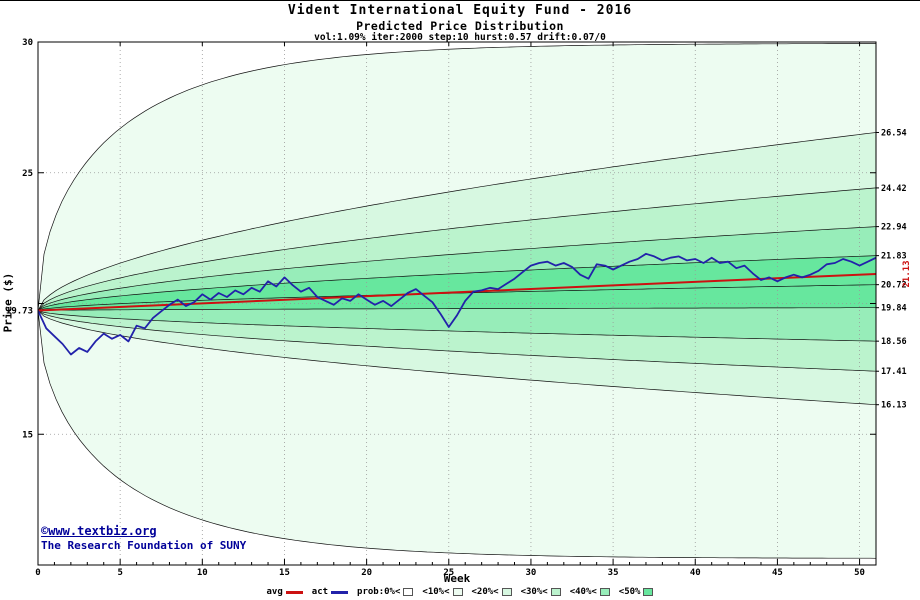 The width and height of the screenshot is (920, 600). I want to click on legend-item: <40%<, so click(590, 592).